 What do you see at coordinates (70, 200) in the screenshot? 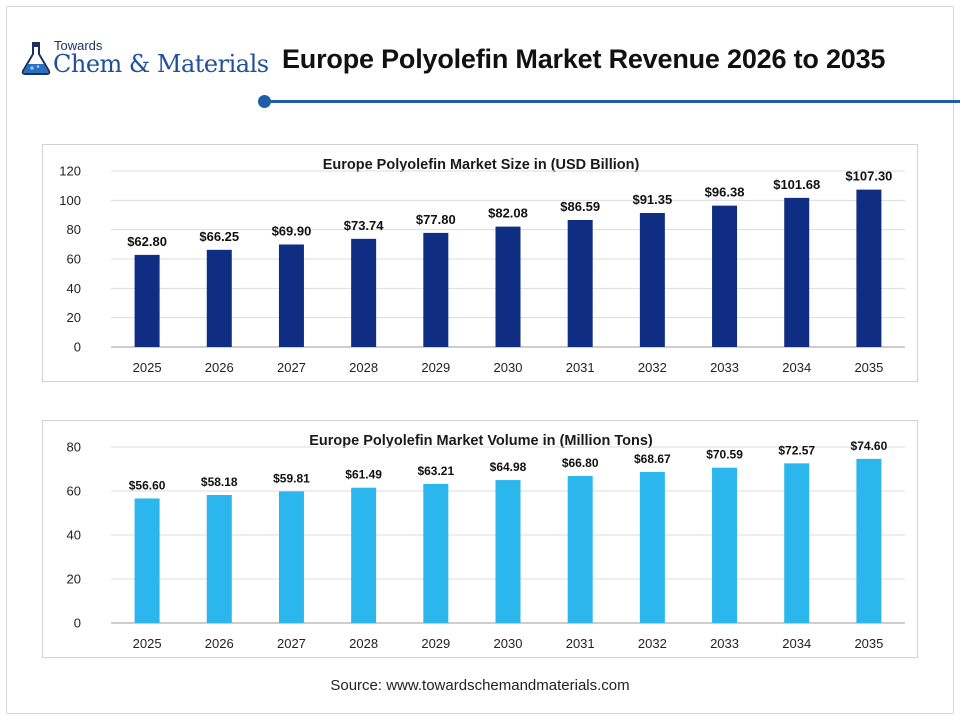
I see `y-tick-label: 100` at bounding box center [70, 200].